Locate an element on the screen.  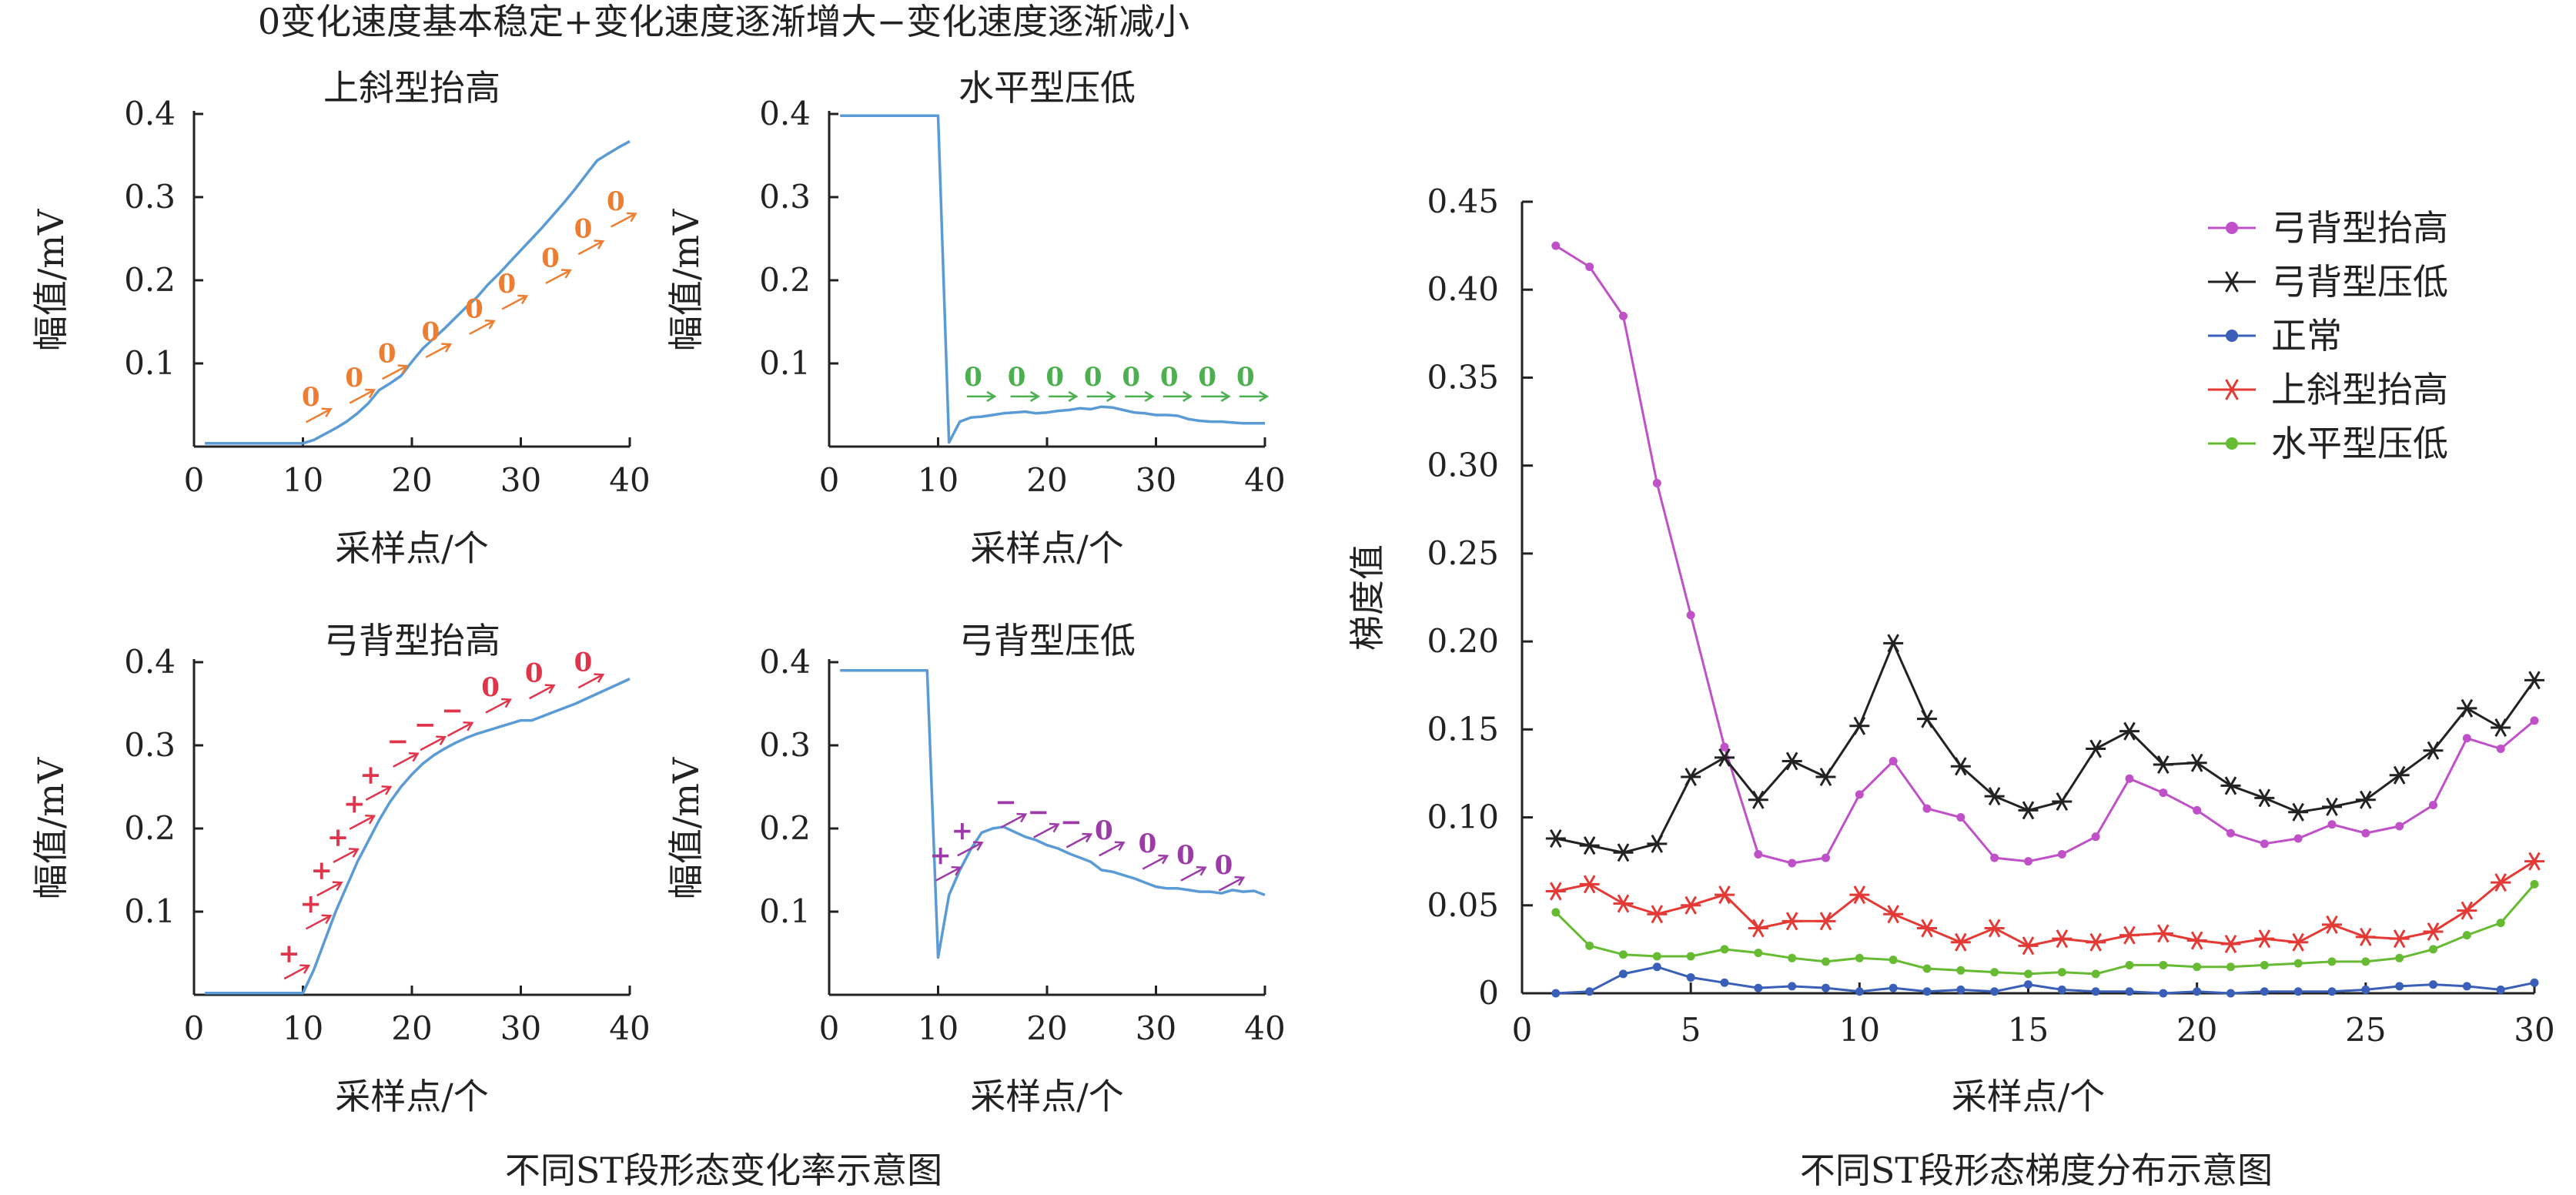
y-tick-label: 0.20 is located at coordinates (1463, 641).